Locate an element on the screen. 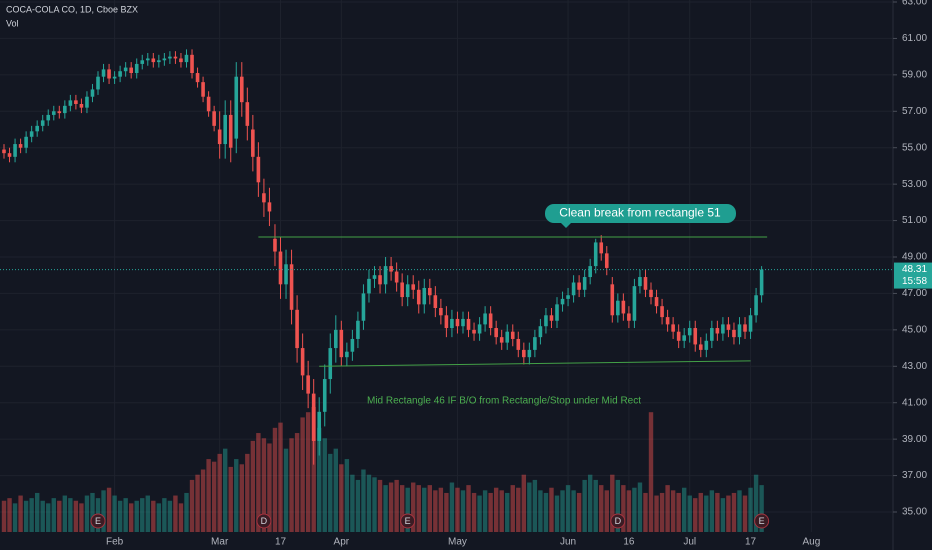 This screenshot has width=932, height=550. y-tick-label: 49.00 is located at coordinates (914, 257).